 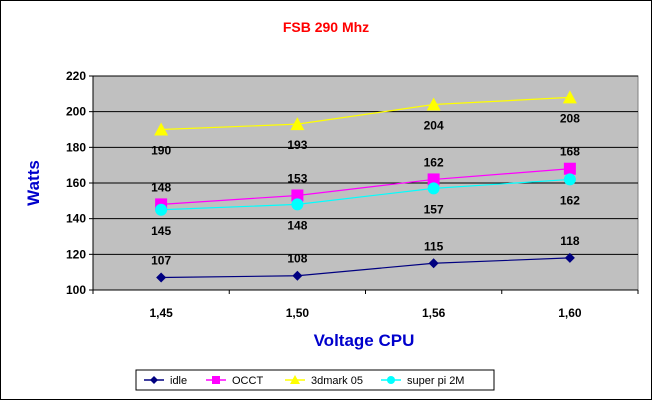 I want to click on x-tick-label: 1,50, so click(x=298, y=313).